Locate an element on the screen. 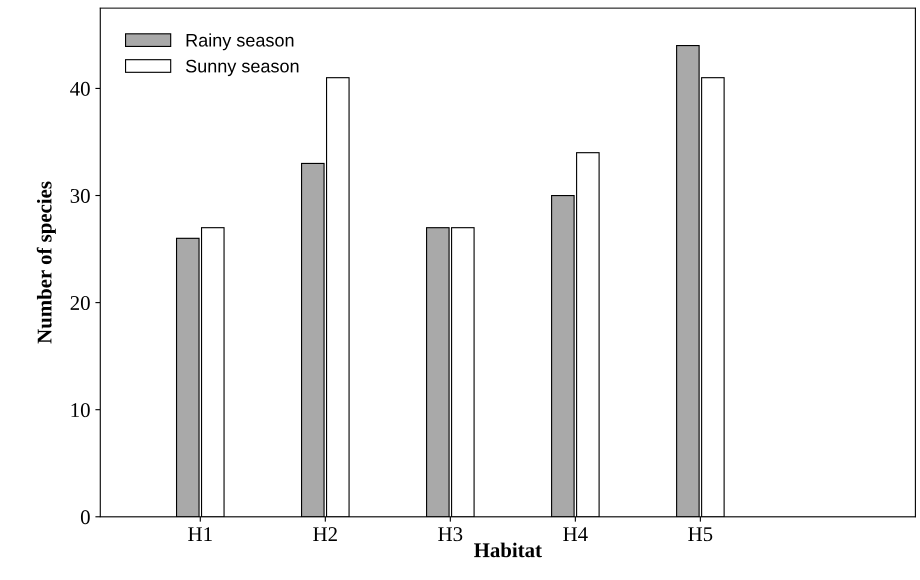 Image resolution: width=920 pixels, height=580 pixels. x-tick-label: H3 is located at coordinates (450, 534).